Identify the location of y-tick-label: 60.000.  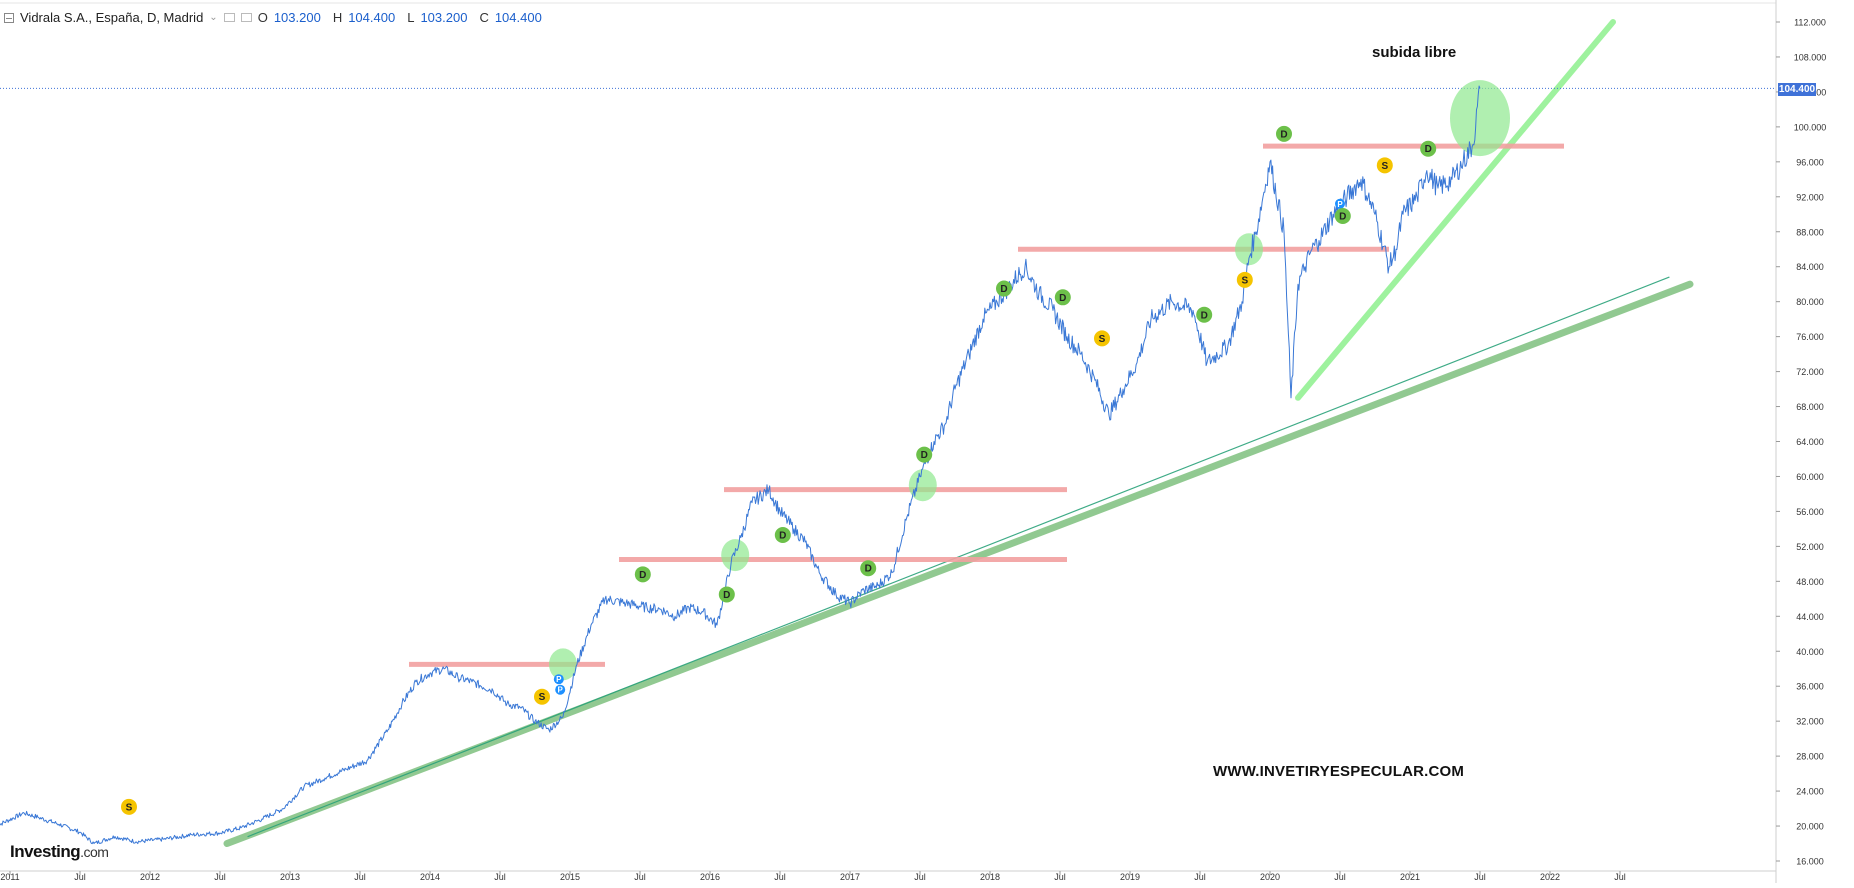
(1810, 477).